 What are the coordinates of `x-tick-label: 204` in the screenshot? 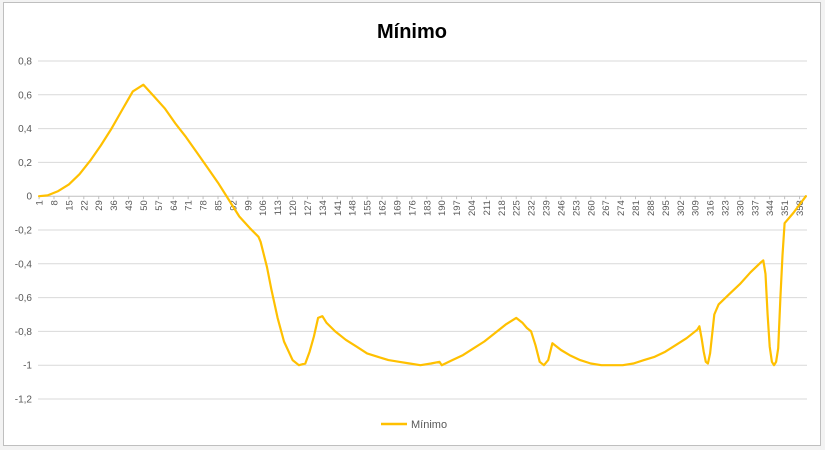 It's located at (472, 208).